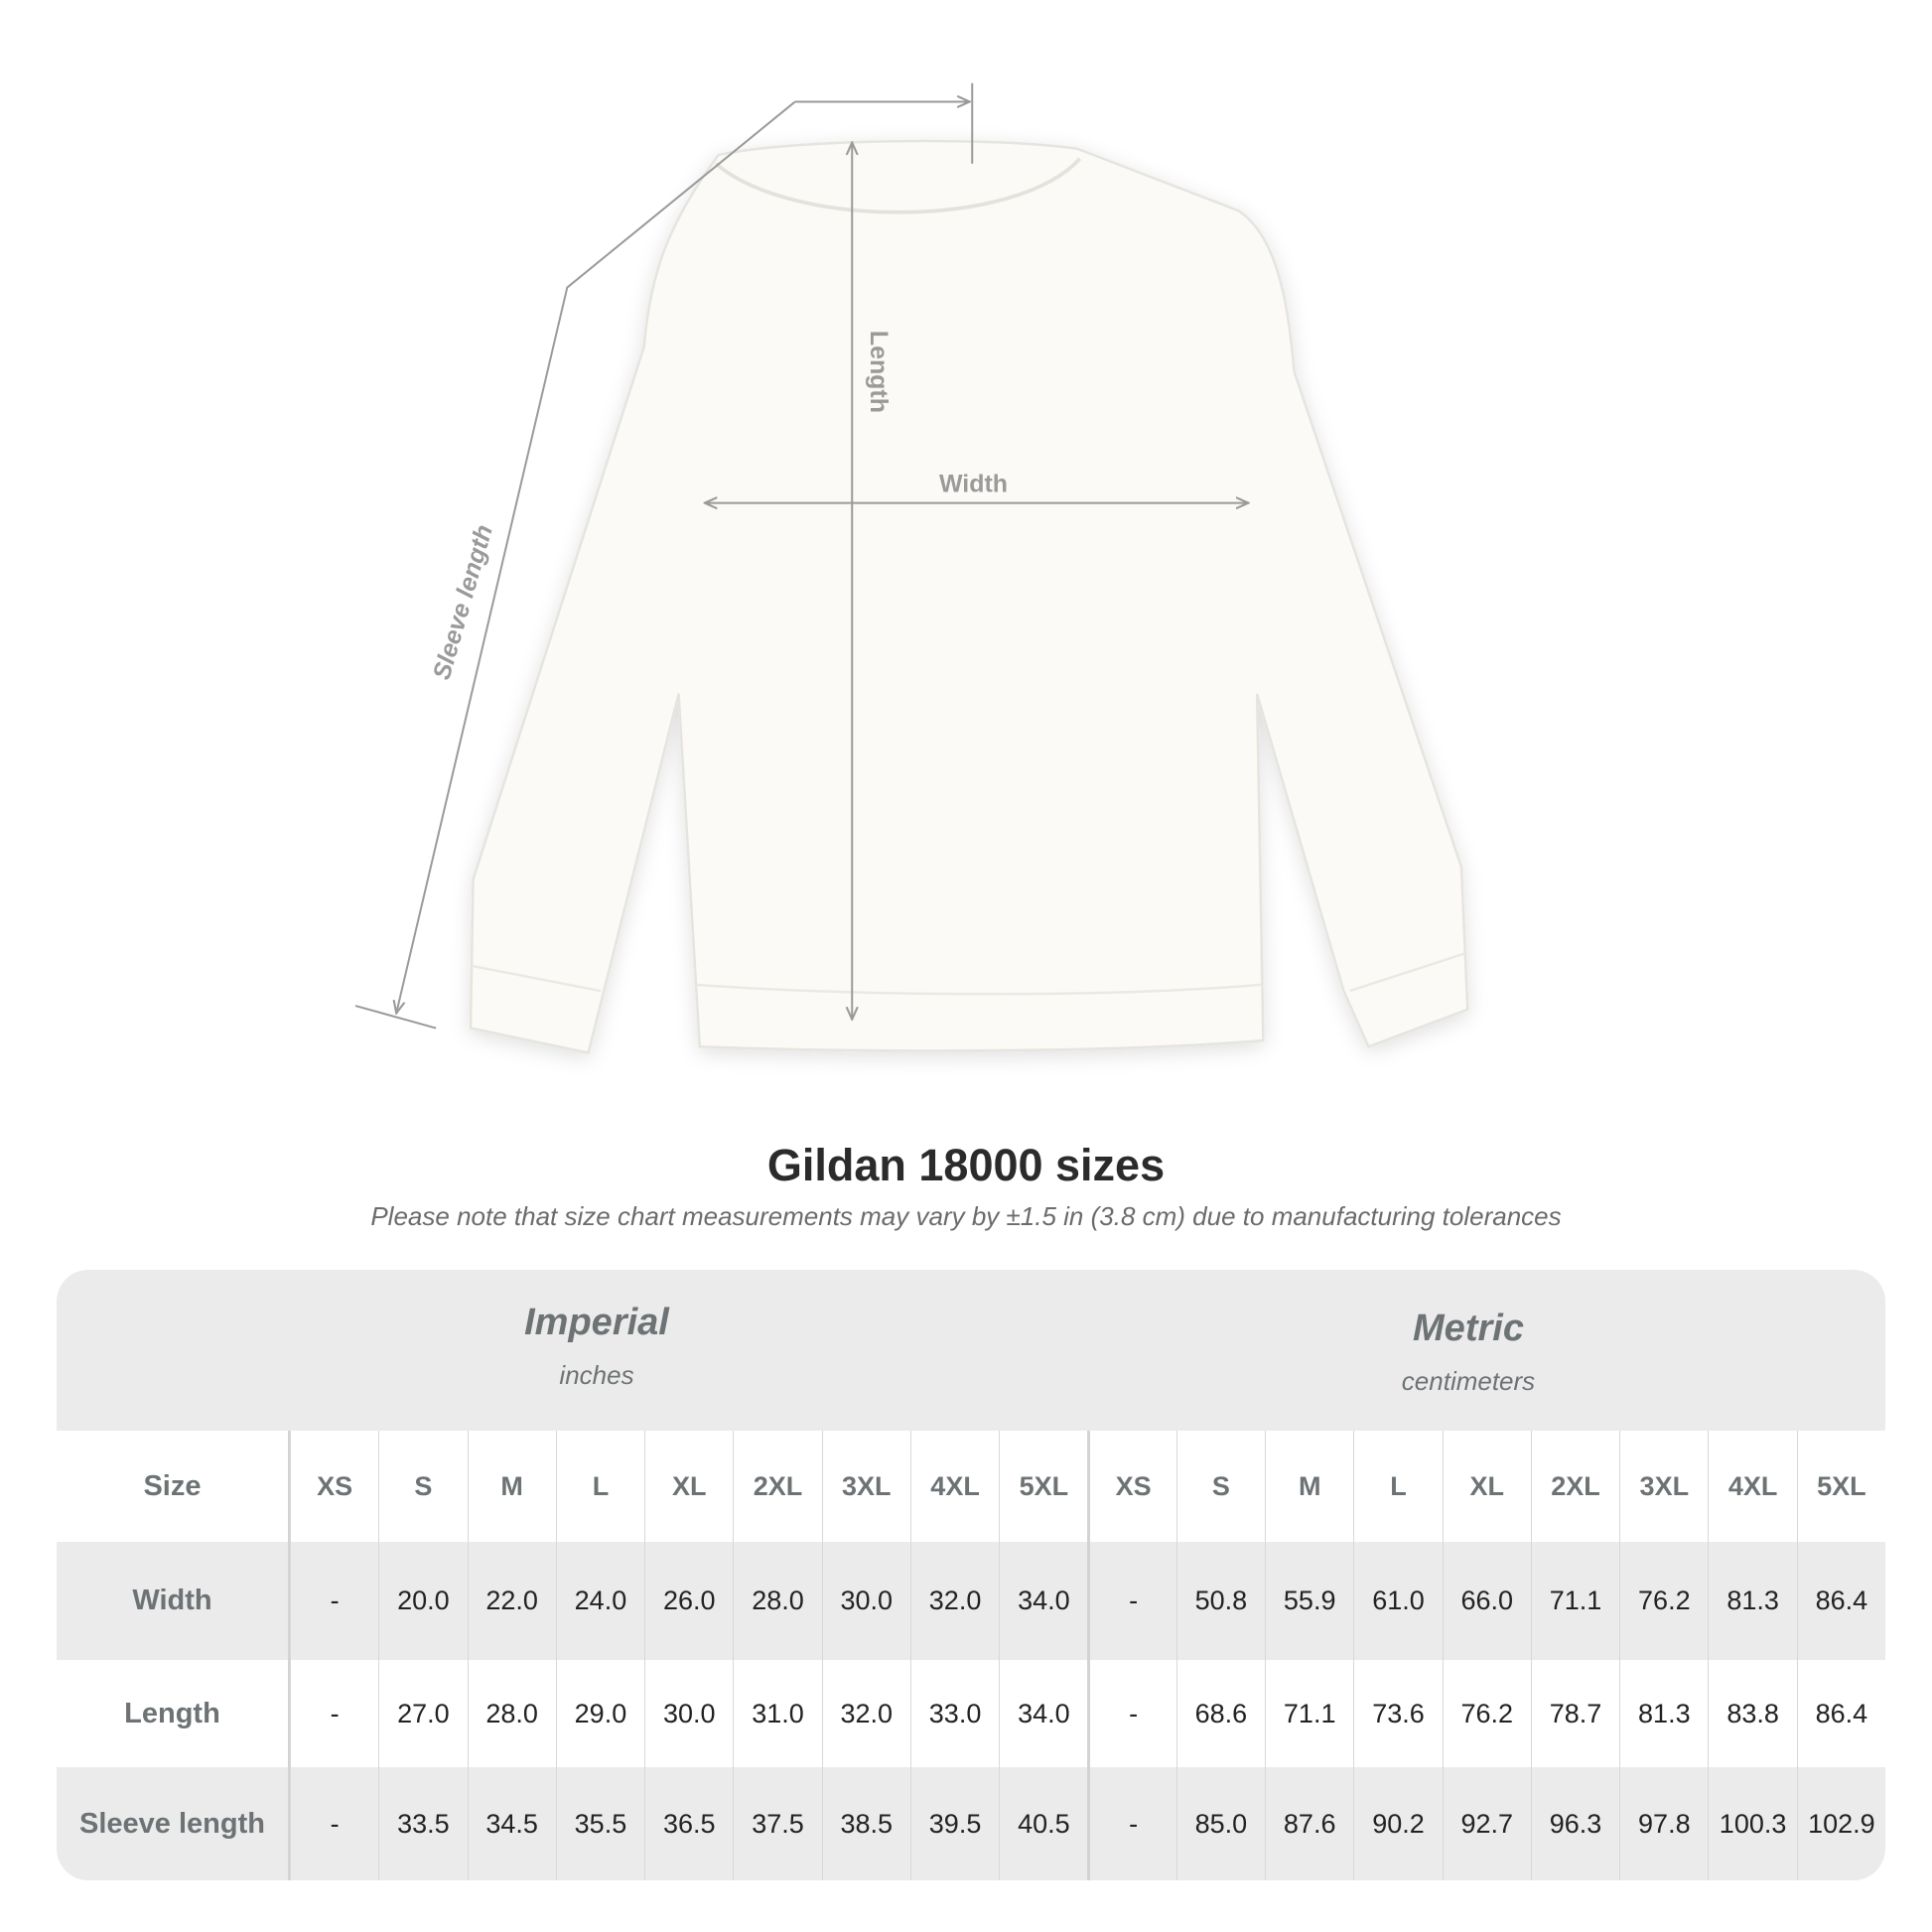 This screenshot has height=1932, width=1932. Describe the element at coordinates (777, 1714) in the screenshot. I see `imperial-value: 31.0` at that location.